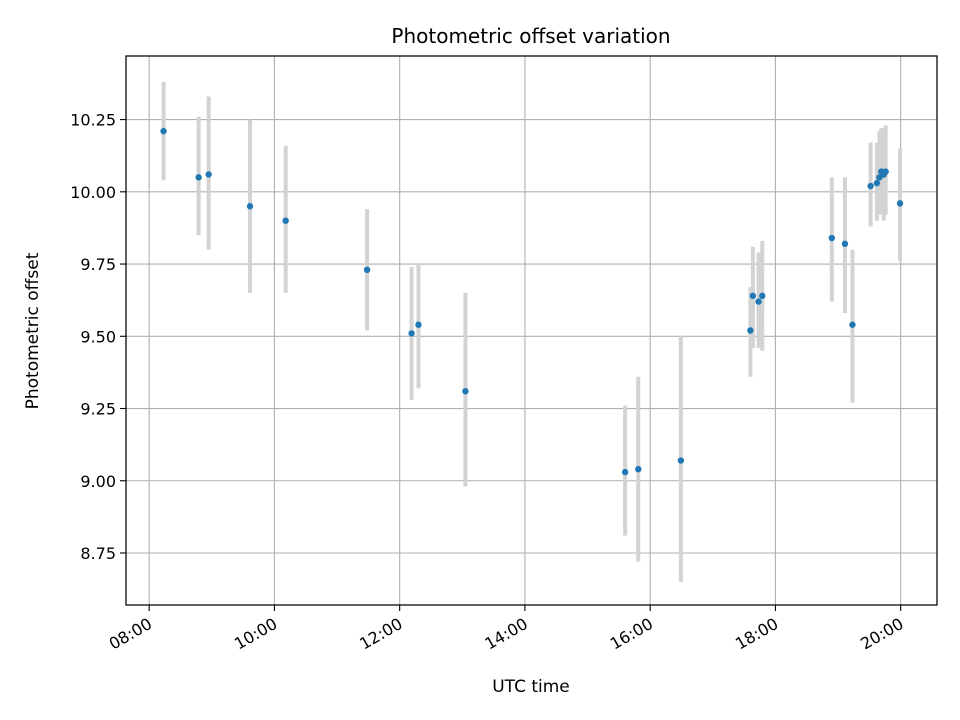  I want to click on x-tick-label: 10:00, so click(255, 634).